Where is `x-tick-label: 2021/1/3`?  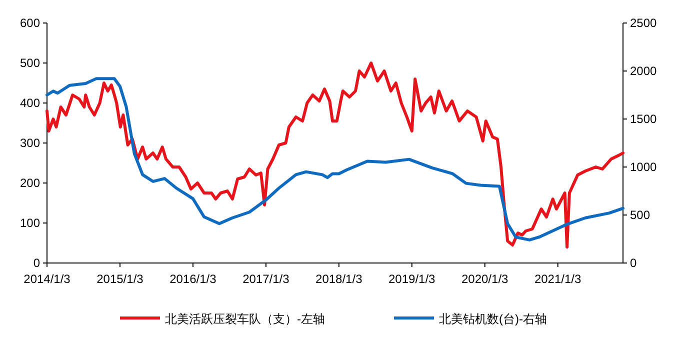 x-tick-label: 2021/1/3 is located at coordinates (558, 279).